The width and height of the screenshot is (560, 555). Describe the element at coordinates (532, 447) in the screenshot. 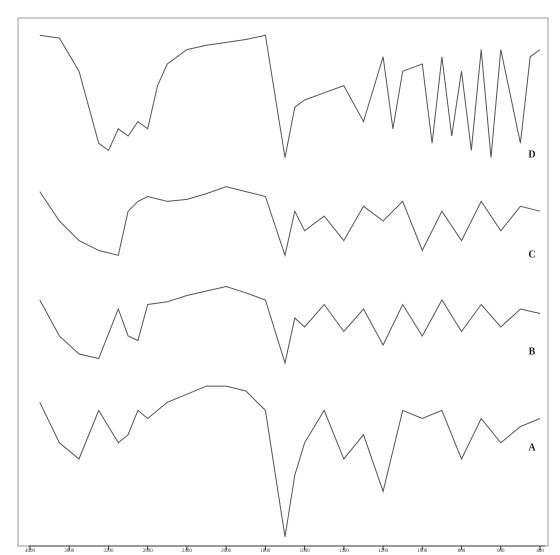

I see `series-label: A` at that location.